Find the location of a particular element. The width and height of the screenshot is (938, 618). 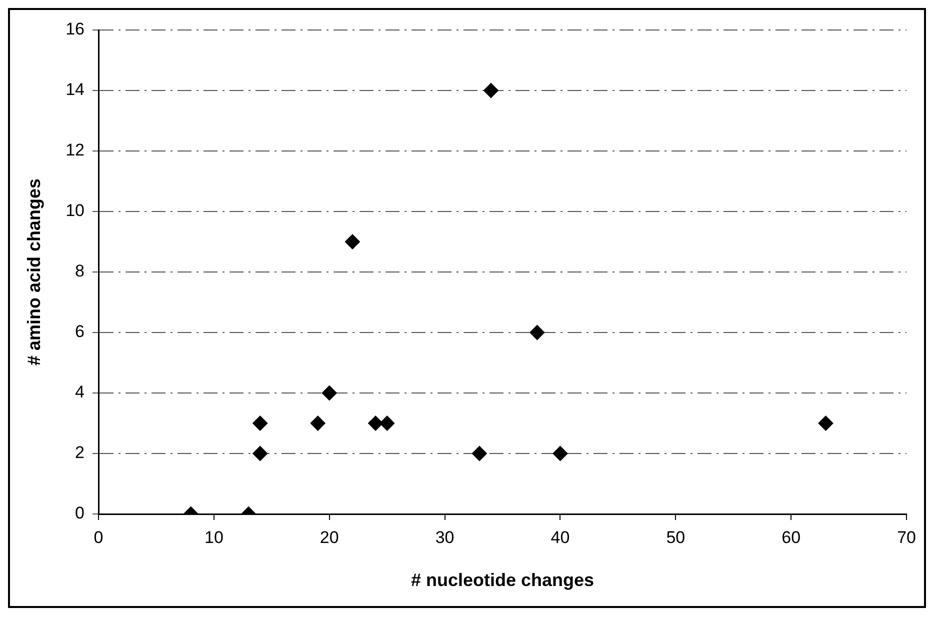

y-tick-label: 0 is located at coordinates (80, 513).